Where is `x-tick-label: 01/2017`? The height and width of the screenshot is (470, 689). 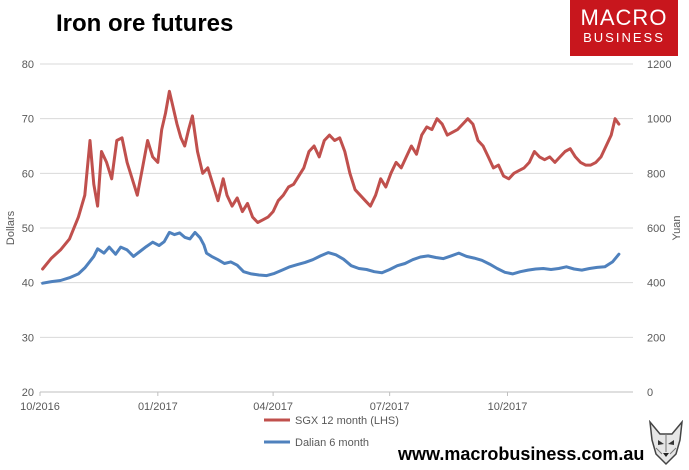
x-tick-label: 01/2017 is located at coordinates (158, 407).